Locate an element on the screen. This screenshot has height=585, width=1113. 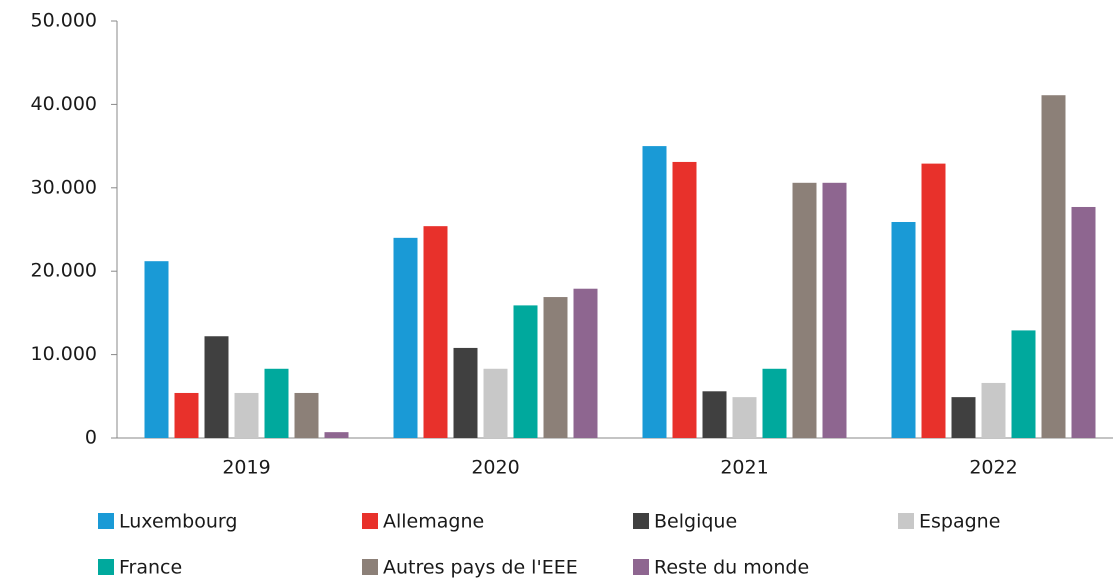
x-tick-label: 2022 is located at coordinates (993, 468).